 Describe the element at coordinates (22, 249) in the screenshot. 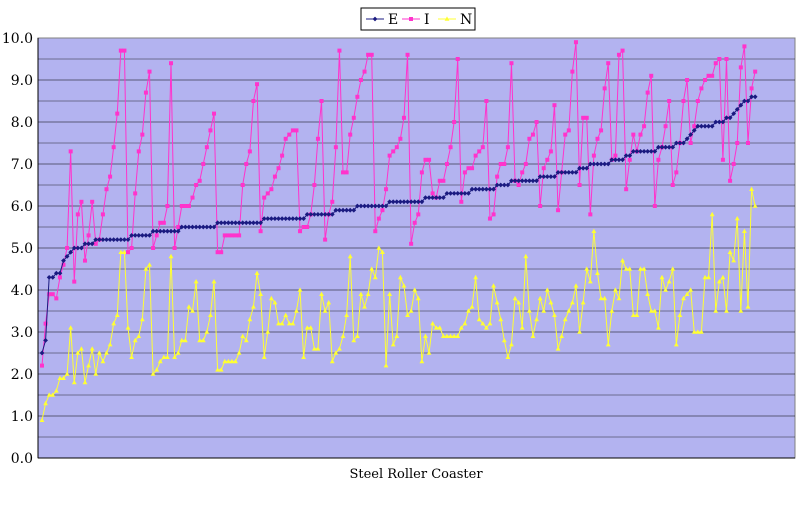

I see `y-tick-label: 5.0` at that location.